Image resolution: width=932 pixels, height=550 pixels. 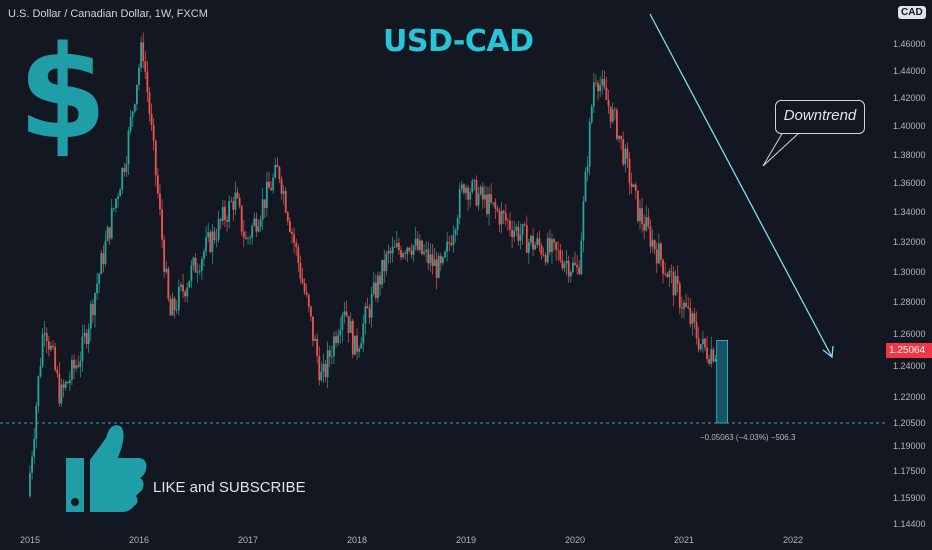 I want to click on x-tick-label: 2017, so click(x=248, y=540).